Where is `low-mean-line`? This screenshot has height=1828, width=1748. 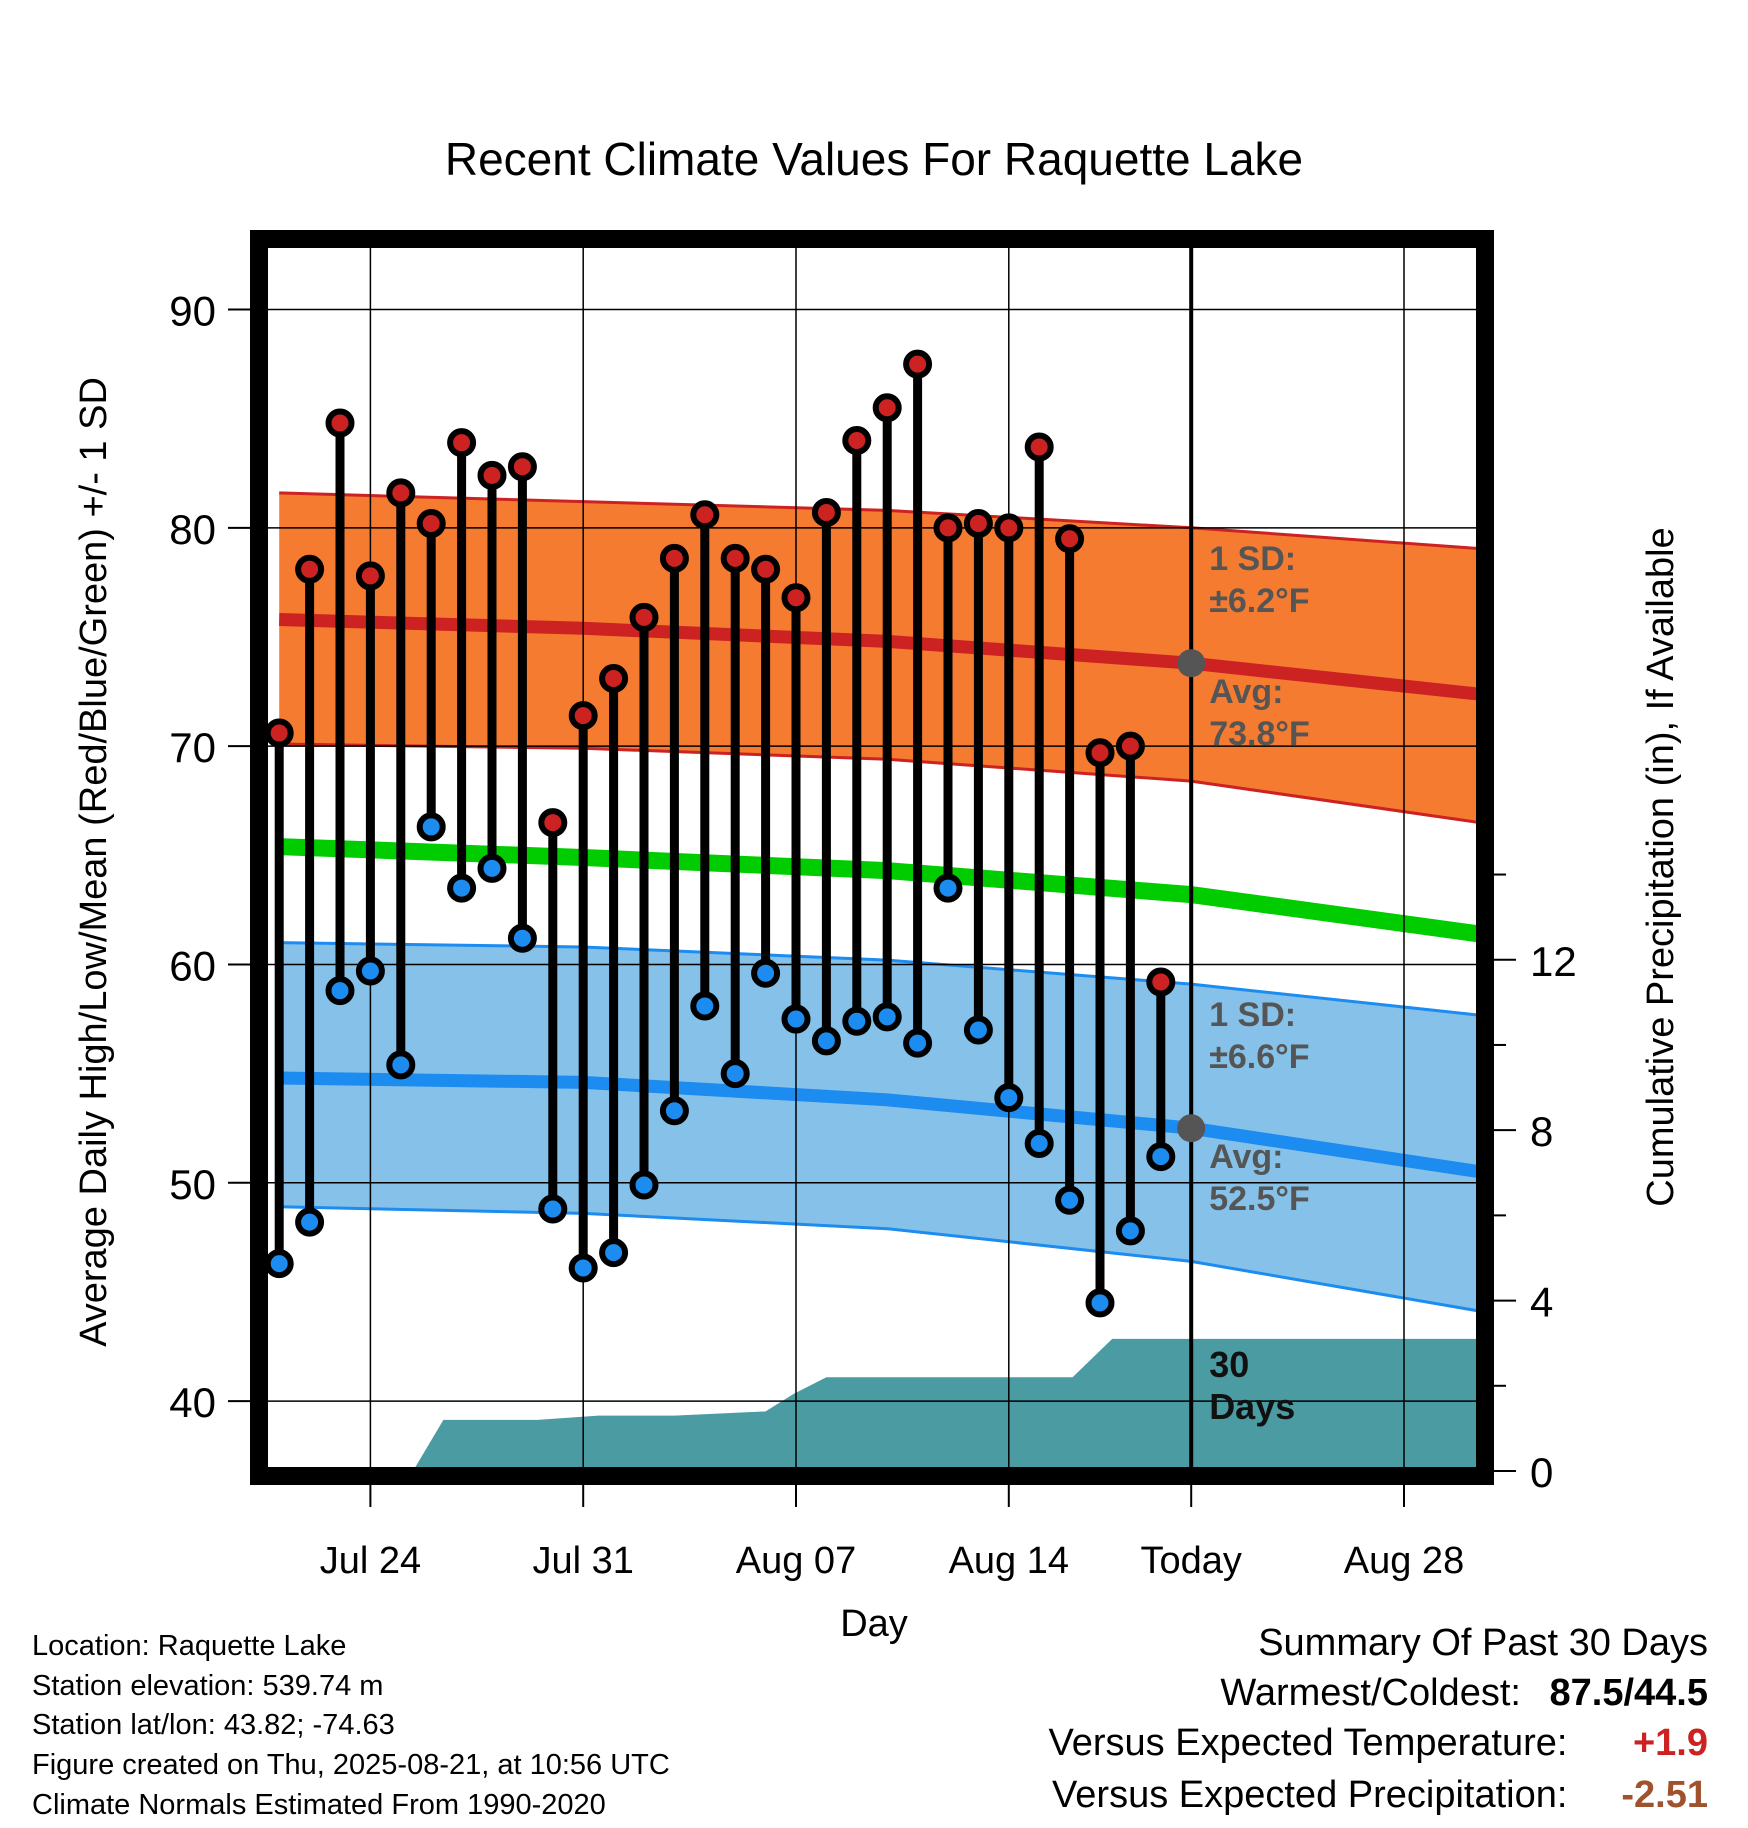 low-mean-line is located at coordinates (879, 1125).